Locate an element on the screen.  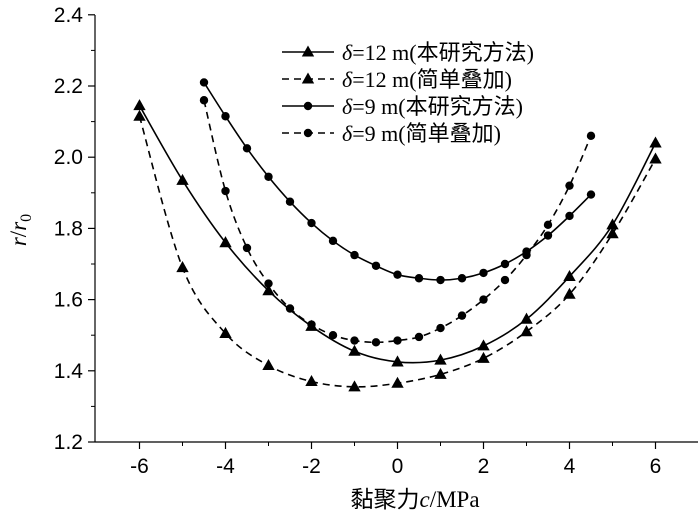
x-tick-label: -6 is located at coordinates (139, 466).